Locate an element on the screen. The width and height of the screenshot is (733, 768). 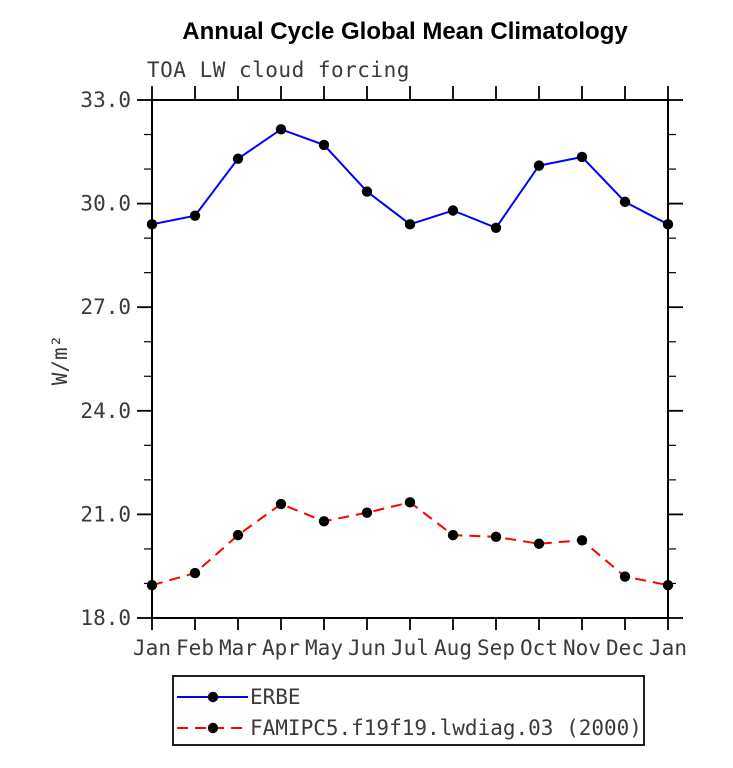
legend-item-erbe: ERBE is located at coordinates (238, 697).